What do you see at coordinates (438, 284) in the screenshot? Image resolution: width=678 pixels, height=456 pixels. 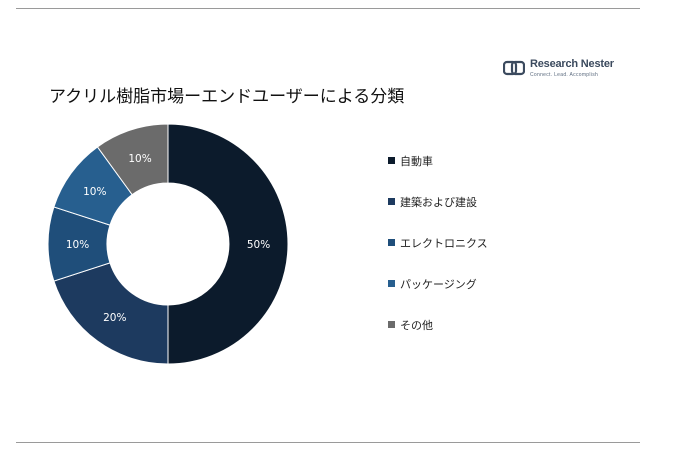 I see `legend-label-4: パッケージング` at bounding box center [438, 284].